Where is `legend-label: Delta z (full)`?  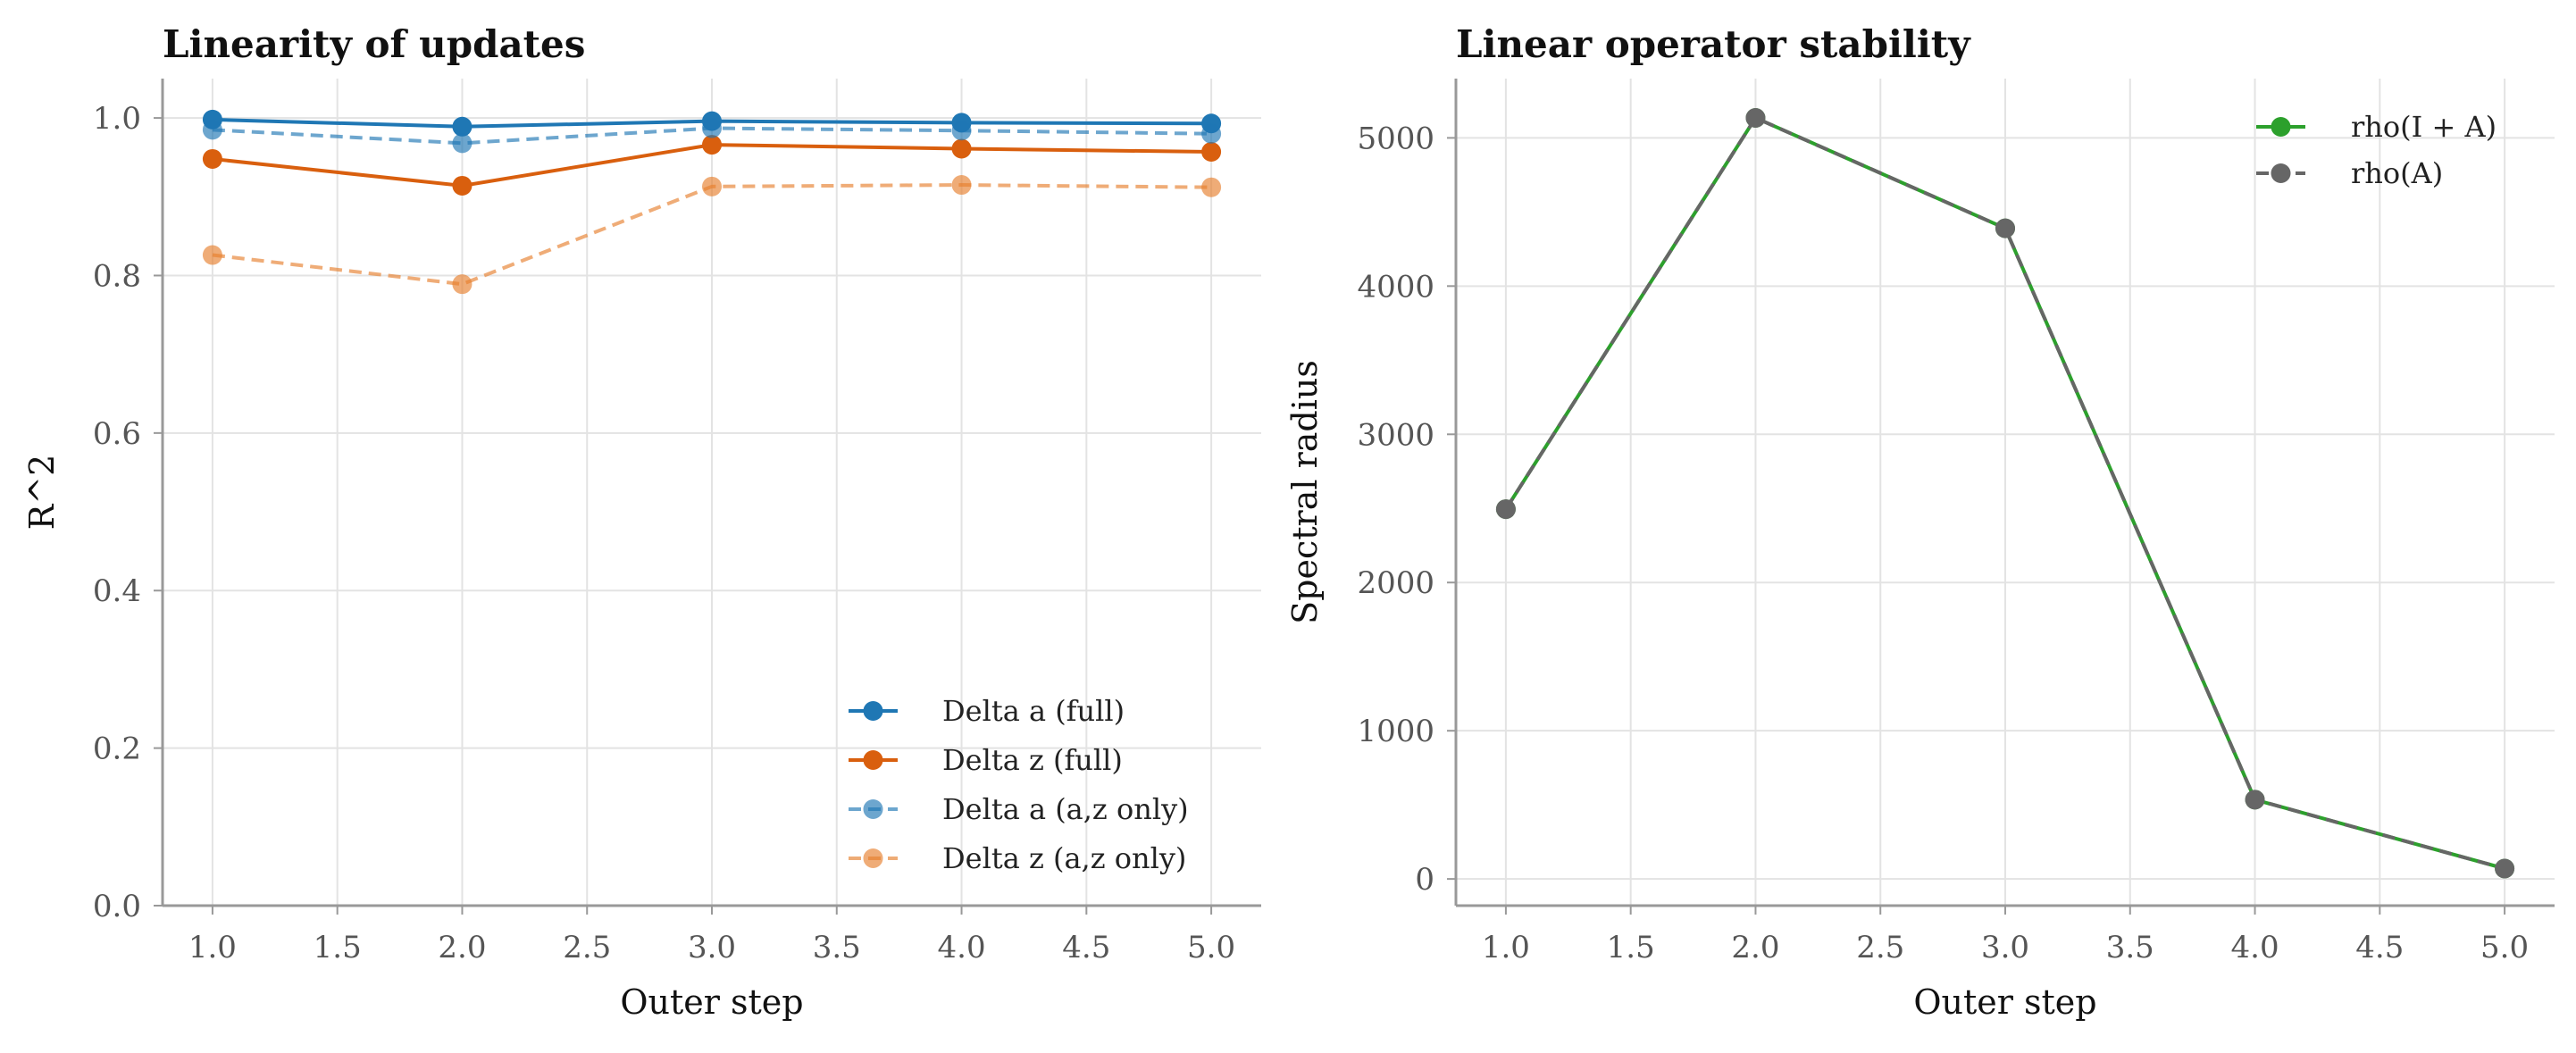
legend-label: Delta z (full) is located at coordinates (1032, 760).